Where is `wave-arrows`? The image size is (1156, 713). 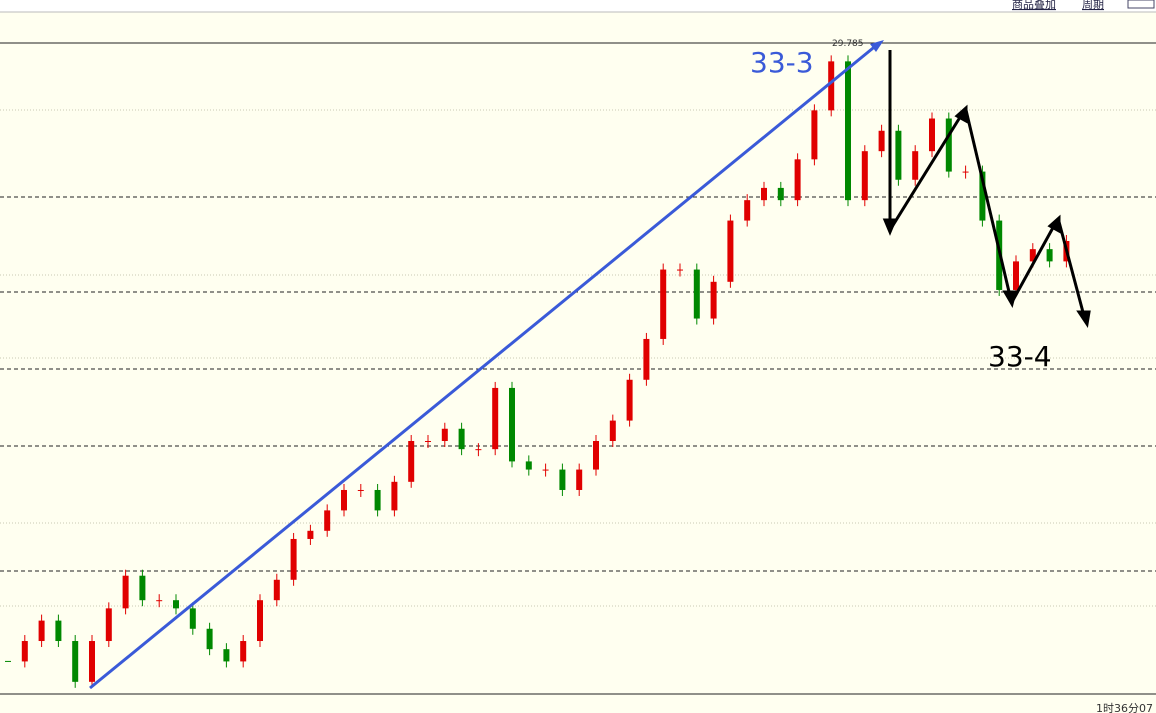
wave-arrows is located at coordinates (986, 189).